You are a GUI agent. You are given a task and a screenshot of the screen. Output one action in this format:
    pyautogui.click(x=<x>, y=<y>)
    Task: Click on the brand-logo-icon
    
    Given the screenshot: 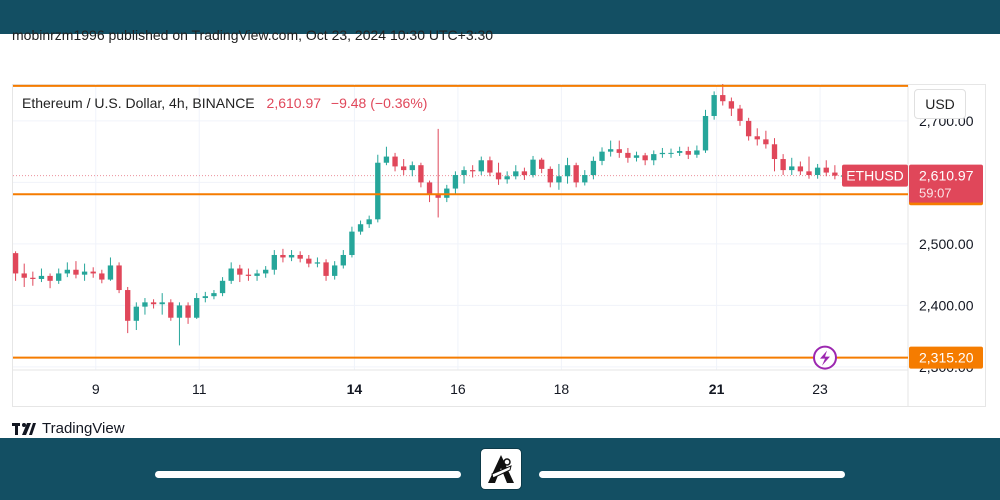 What is the action you would take?
    pyautogui.click(x=501, y=469)
    